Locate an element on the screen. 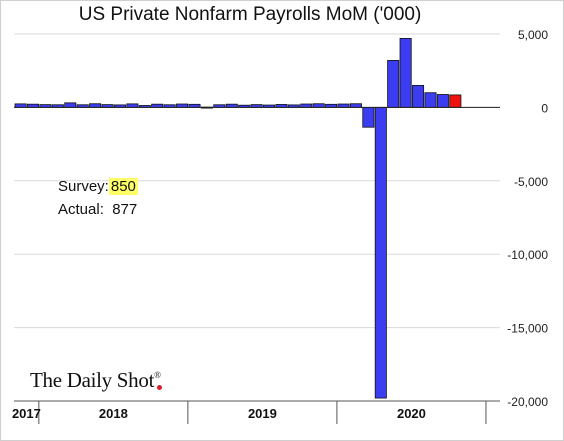 This screenshot has width=564, height=441. survey-value: 850 is located at coordinates (123, 186).